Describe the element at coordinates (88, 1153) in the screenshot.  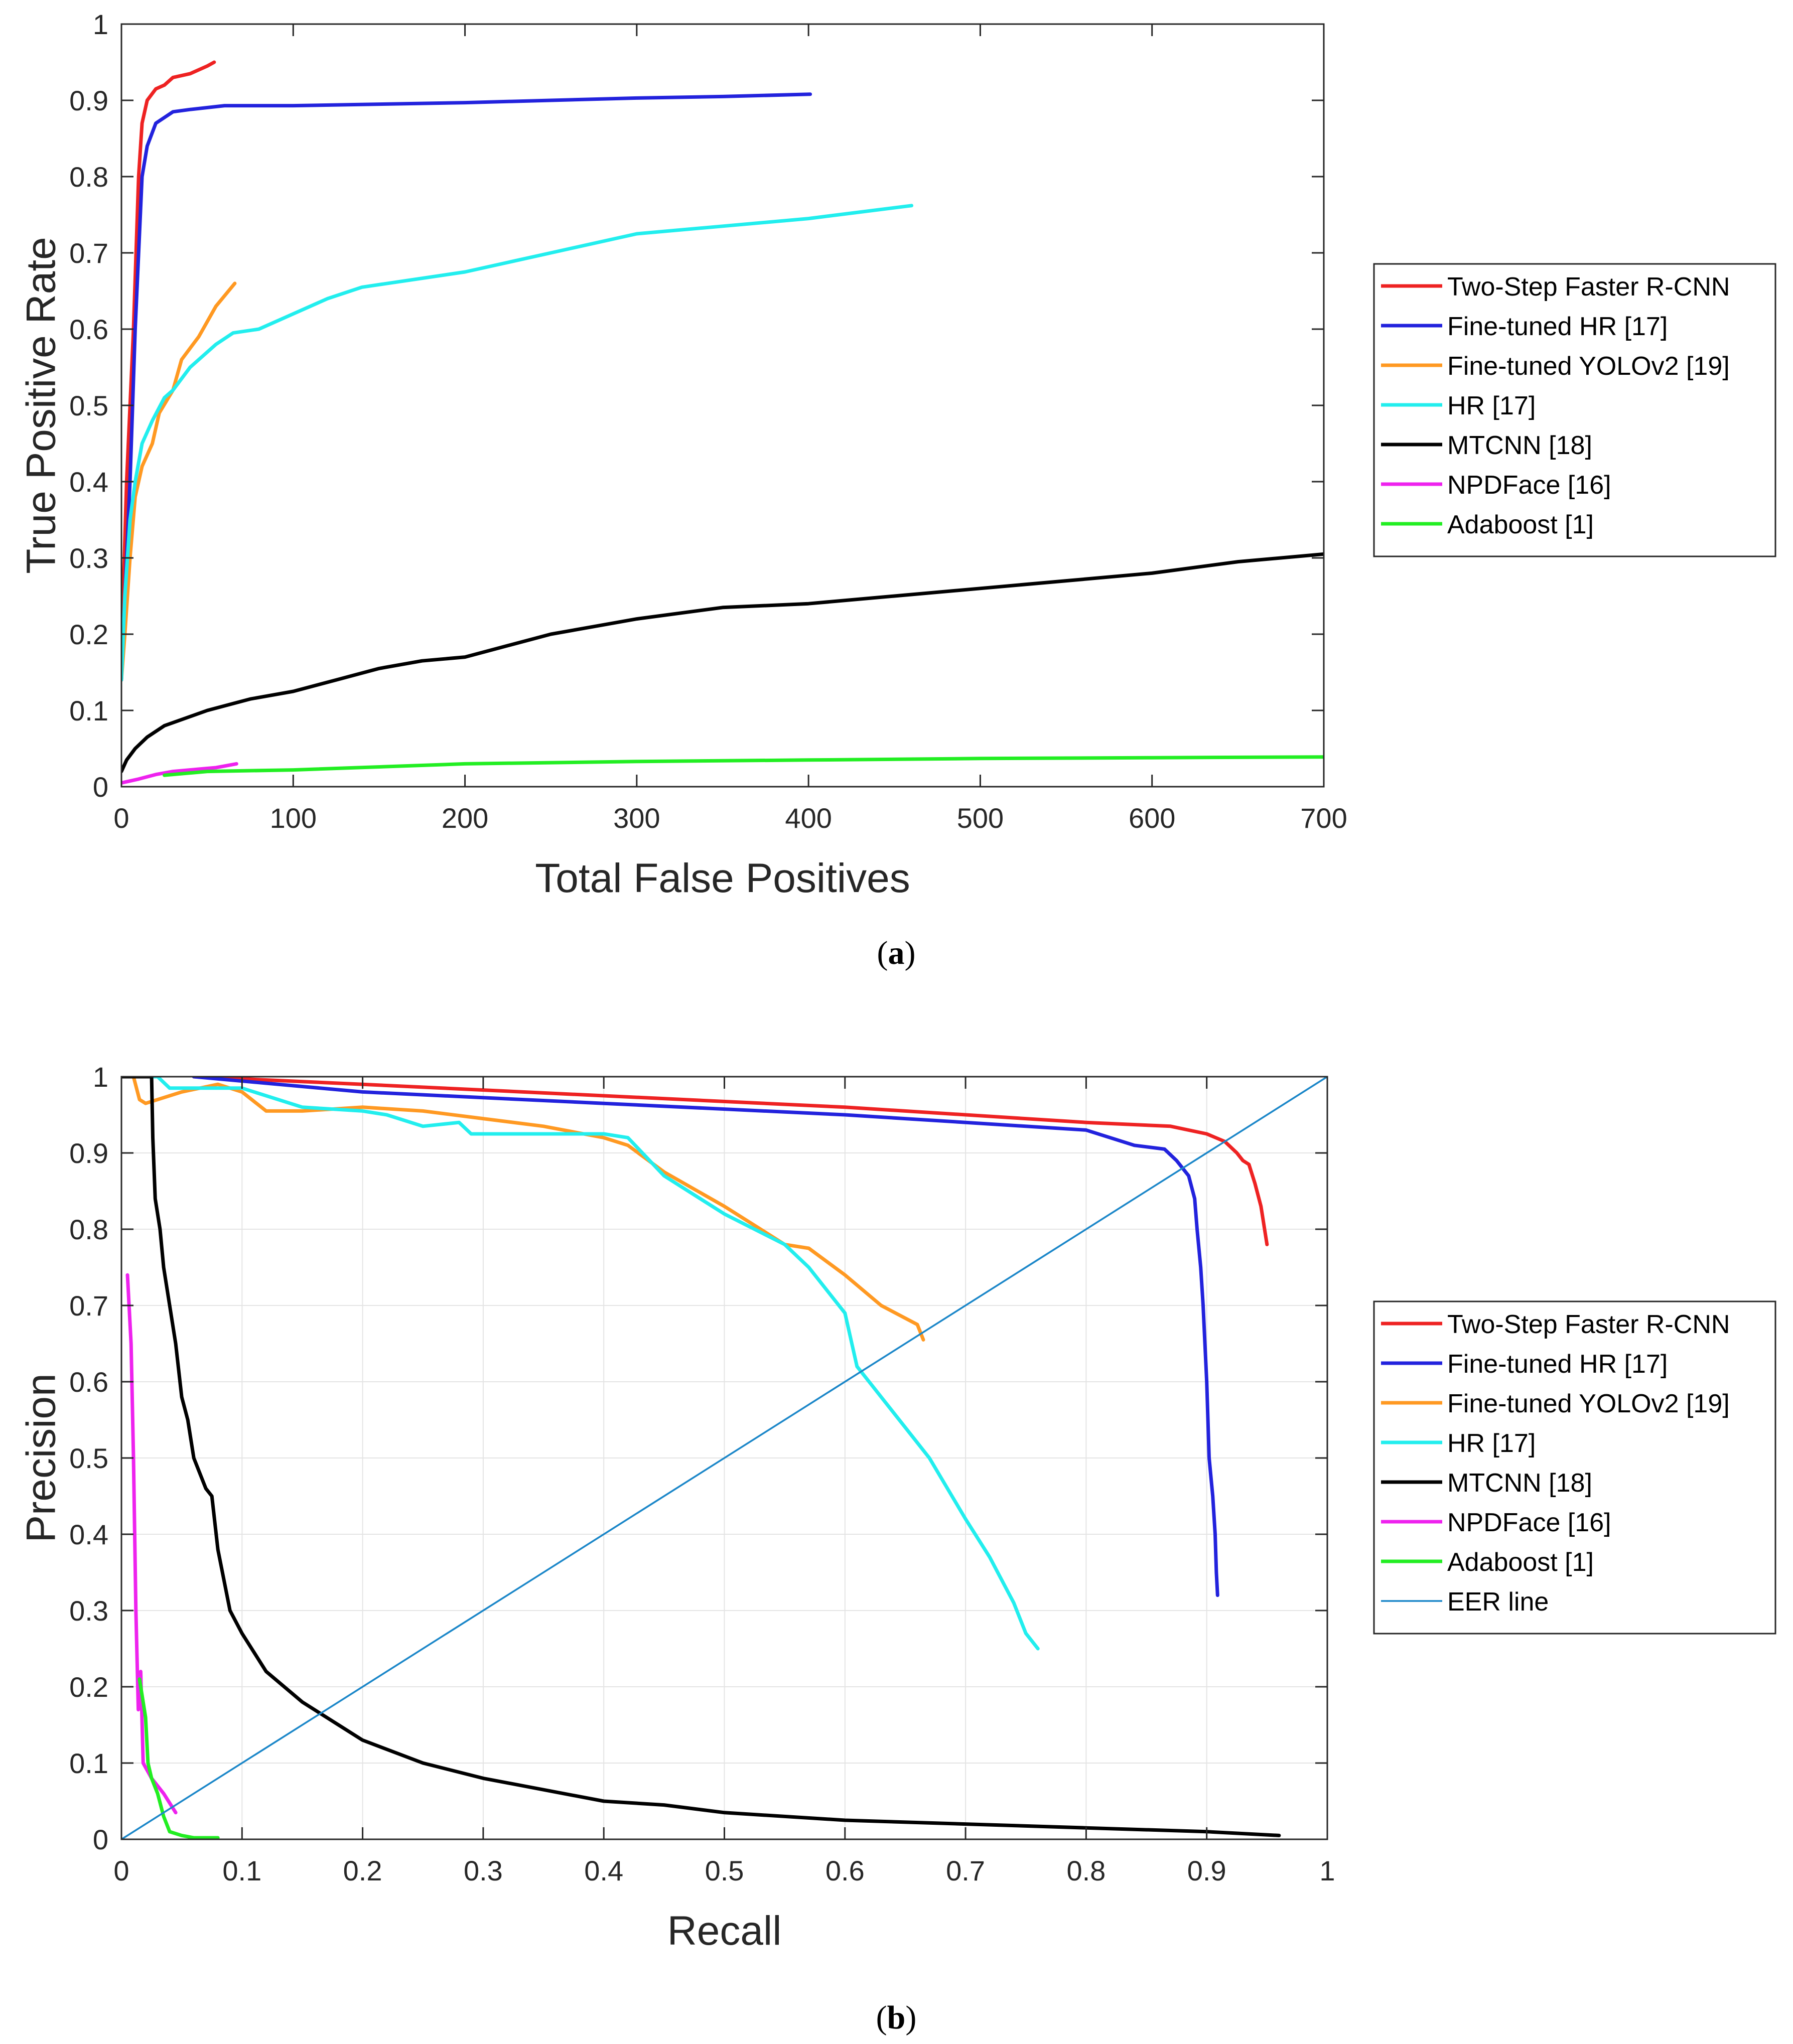
I see `chart-b-ytick-label: 0.9` at that location.